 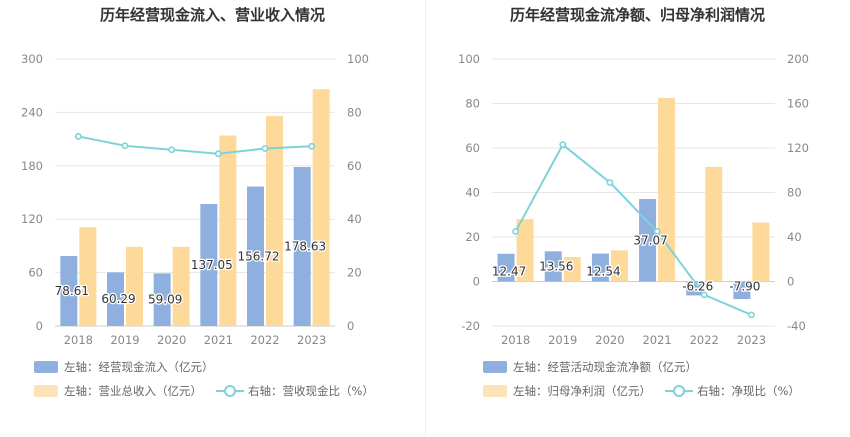 I want to click on legend-item-net-cash-ratio: 右轴：净现比（%）, so click(x=732, y=391).